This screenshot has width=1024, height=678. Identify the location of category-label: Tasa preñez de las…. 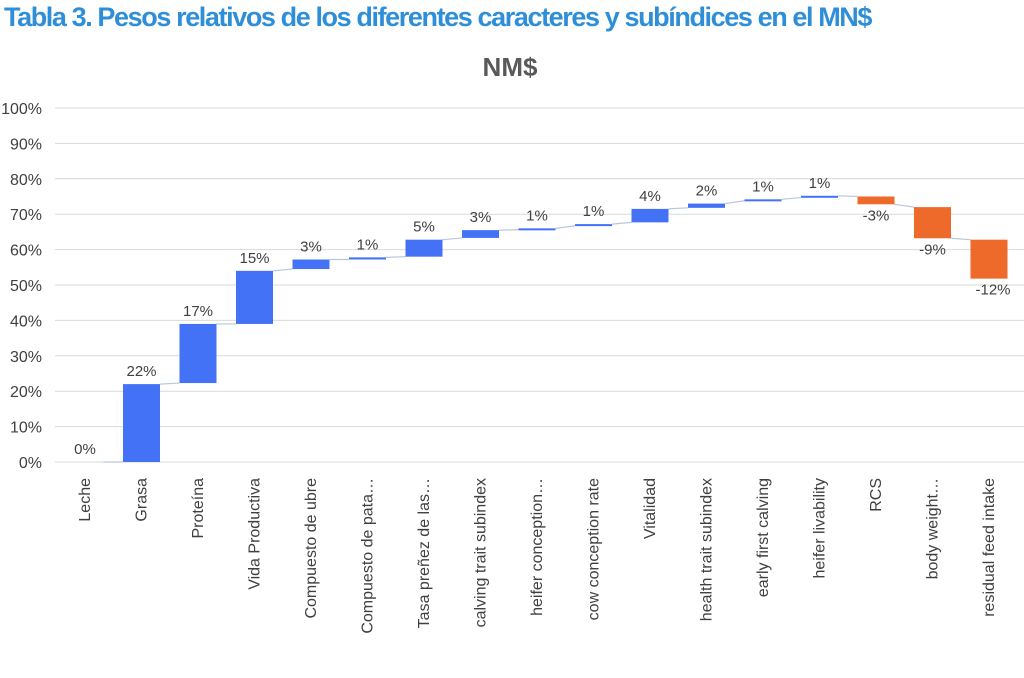
(424, 553).